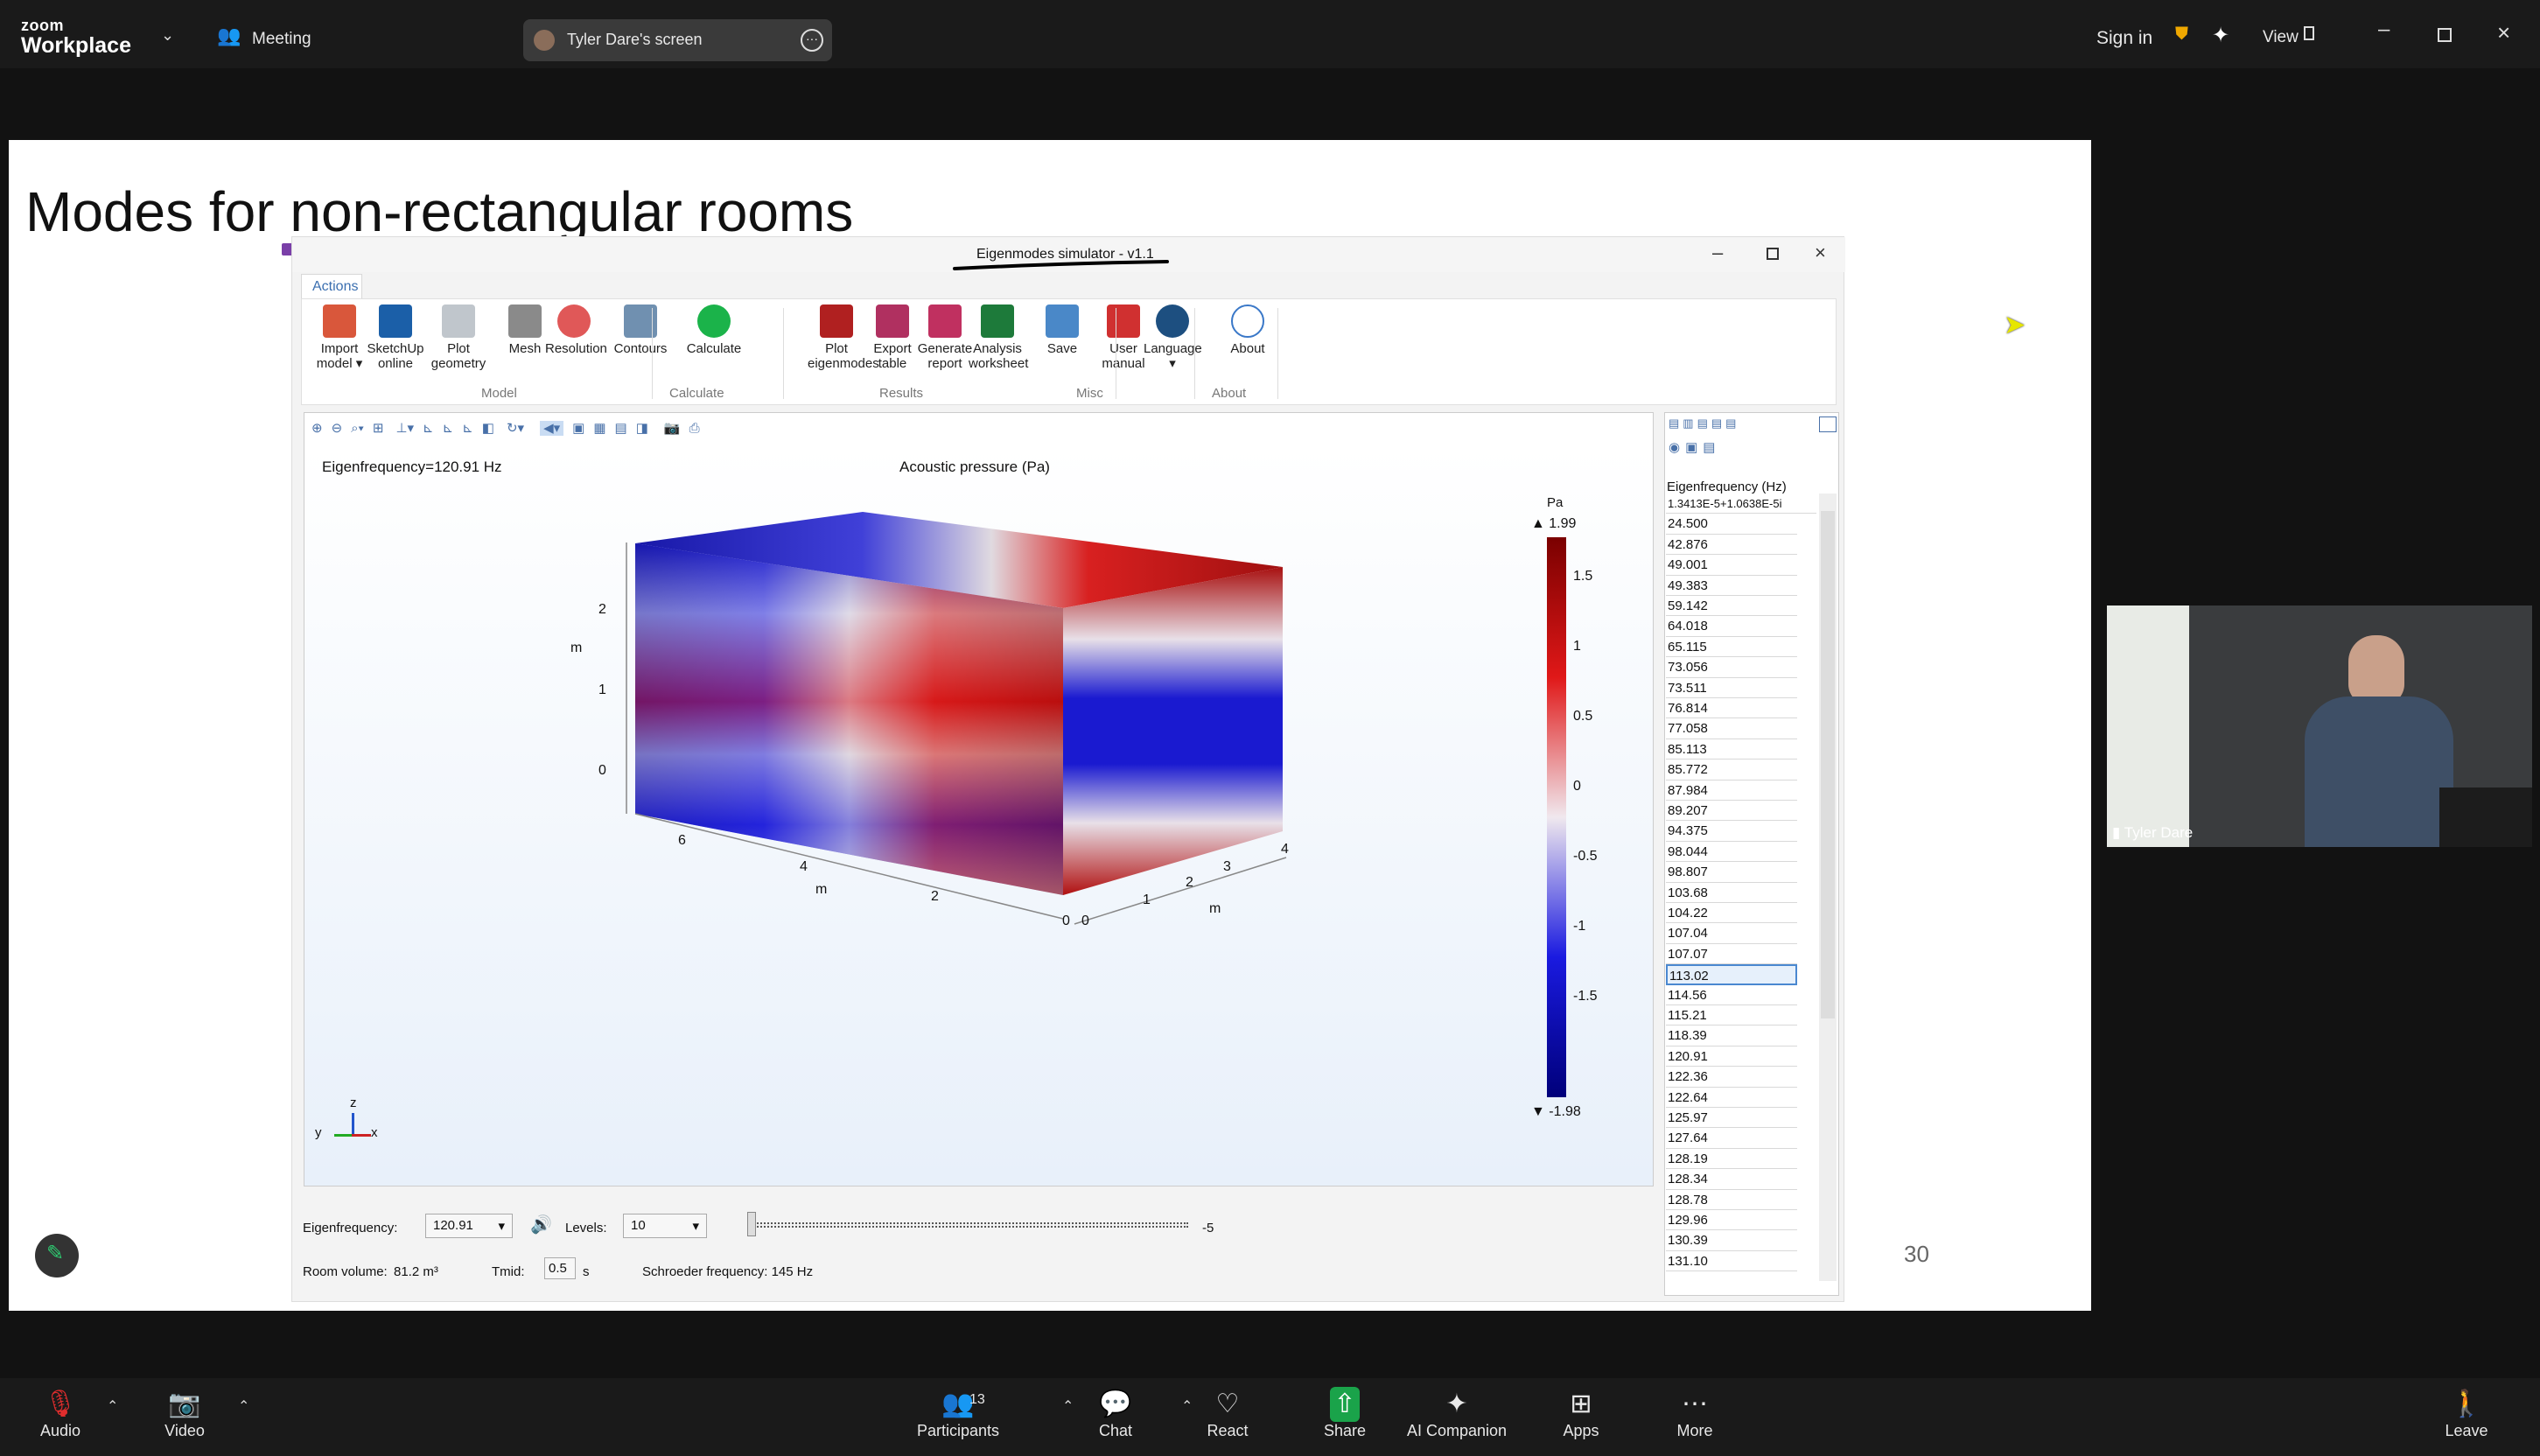  I want to click on list-scrollbar, so click(1828, 887).